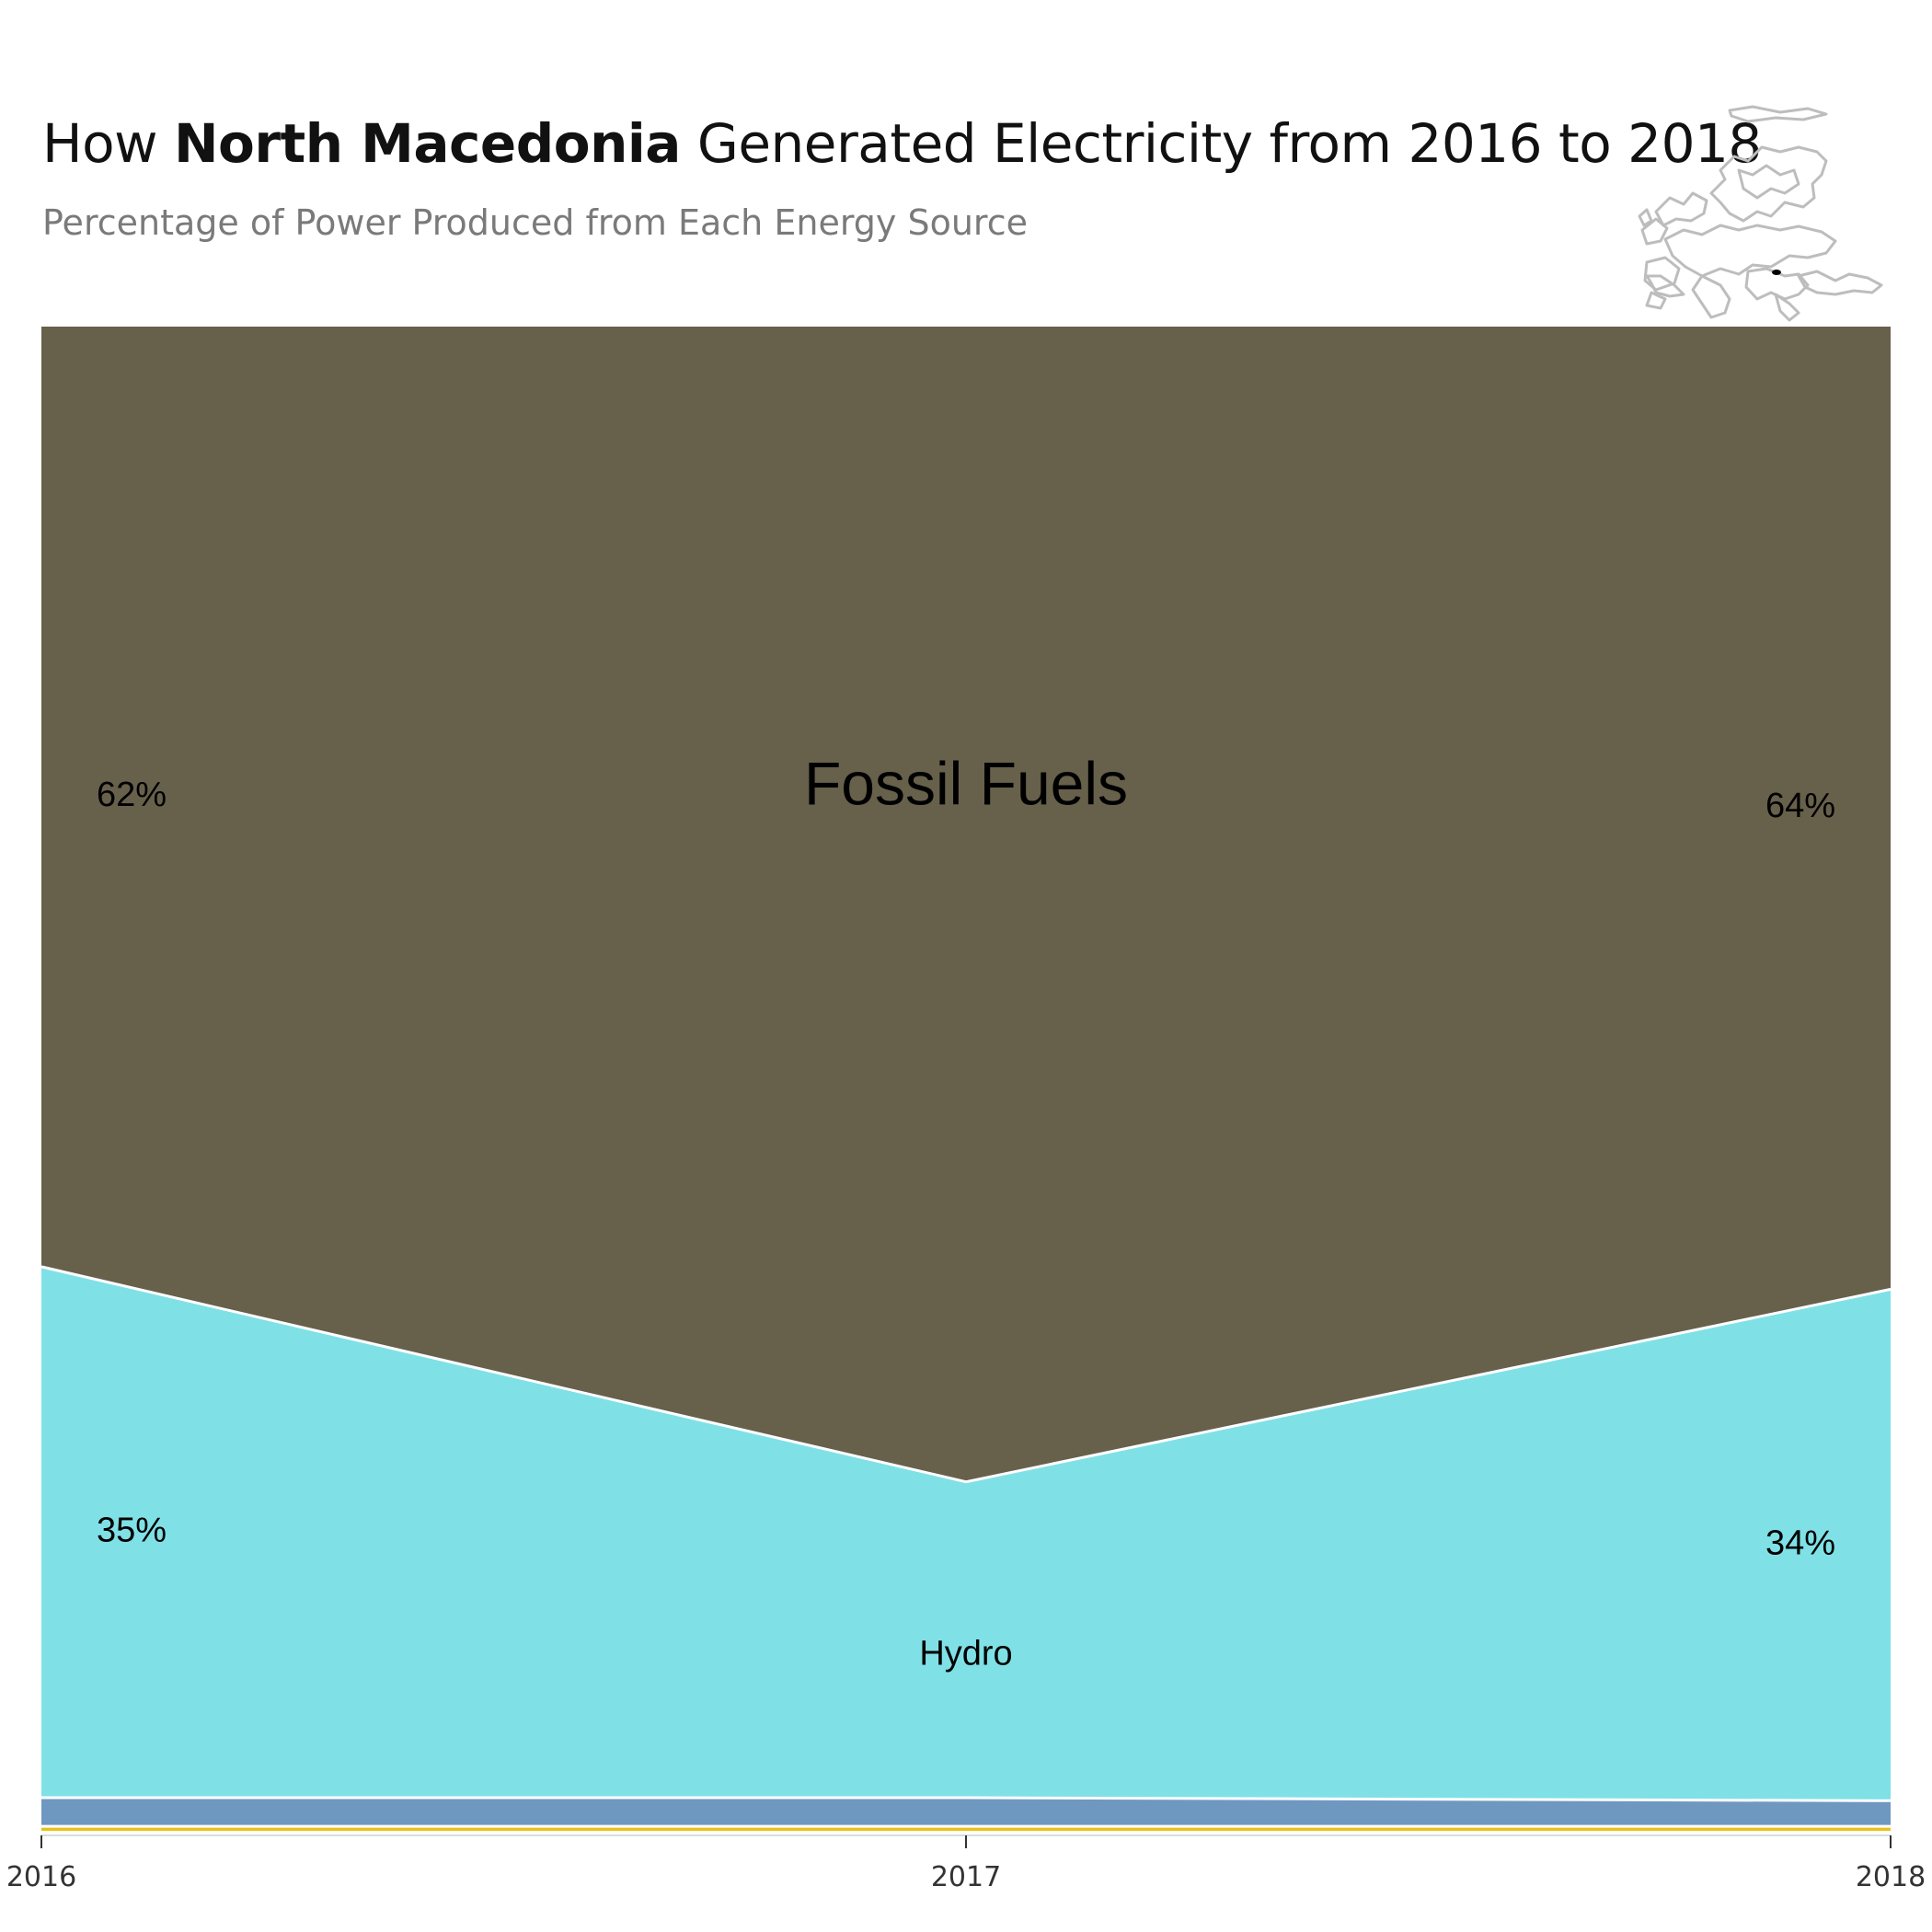 The image size is (1932, 1932). Describe the element at coordinates (1800, 806) in the screenshot. I see `value-label-fossil-fuels-2018: 64%` at that location.